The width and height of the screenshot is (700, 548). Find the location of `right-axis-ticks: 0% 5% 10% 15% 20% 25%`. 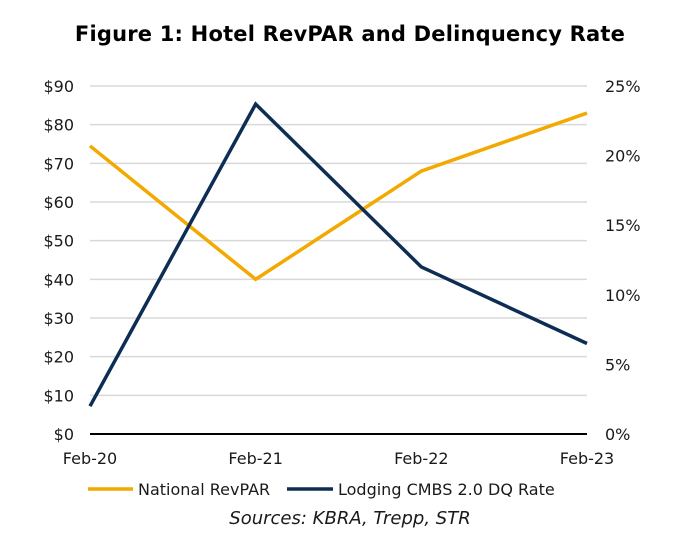

right-axis-ticks: 0% 5% 10% 15% 20% 25% is located at coordinates (623, 260).